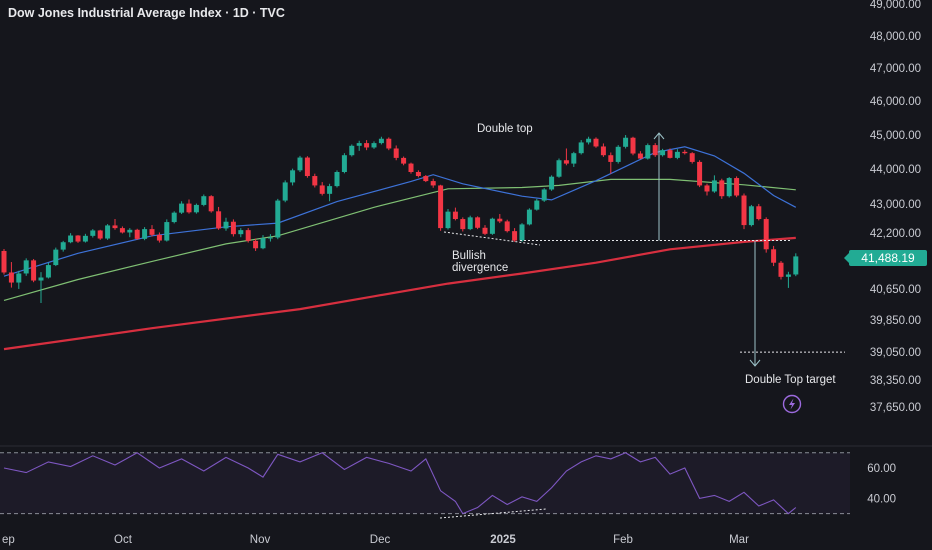 The image size is (932, 550). What do you see at coordinates (469, 256) in the screenshot?
I see `annotation-bullish: Bullish` at bounding box center [469, 256].